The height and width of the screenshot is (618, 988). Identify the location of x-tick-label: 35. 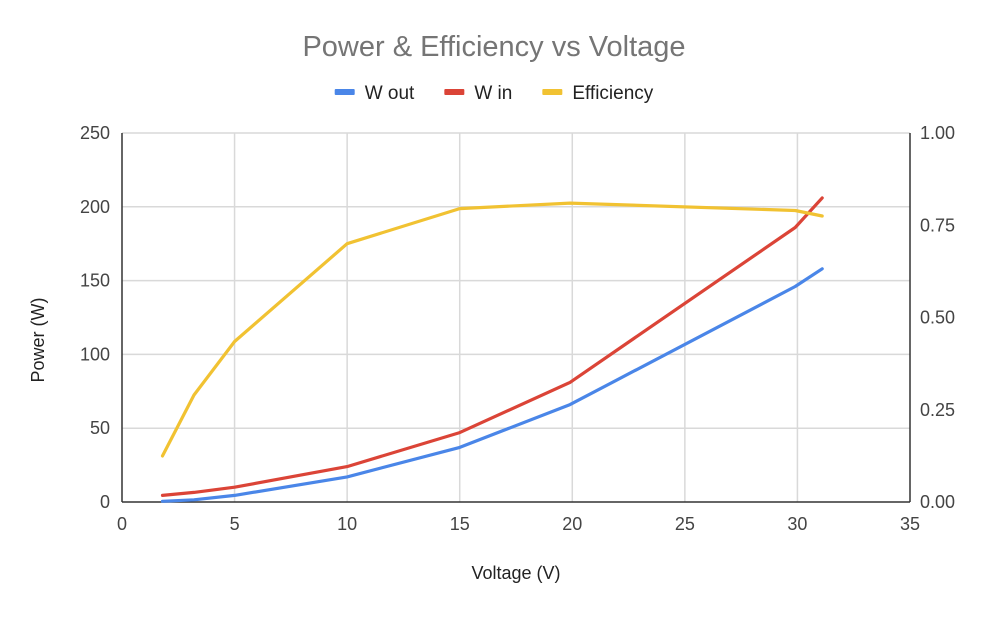
(910, 524).